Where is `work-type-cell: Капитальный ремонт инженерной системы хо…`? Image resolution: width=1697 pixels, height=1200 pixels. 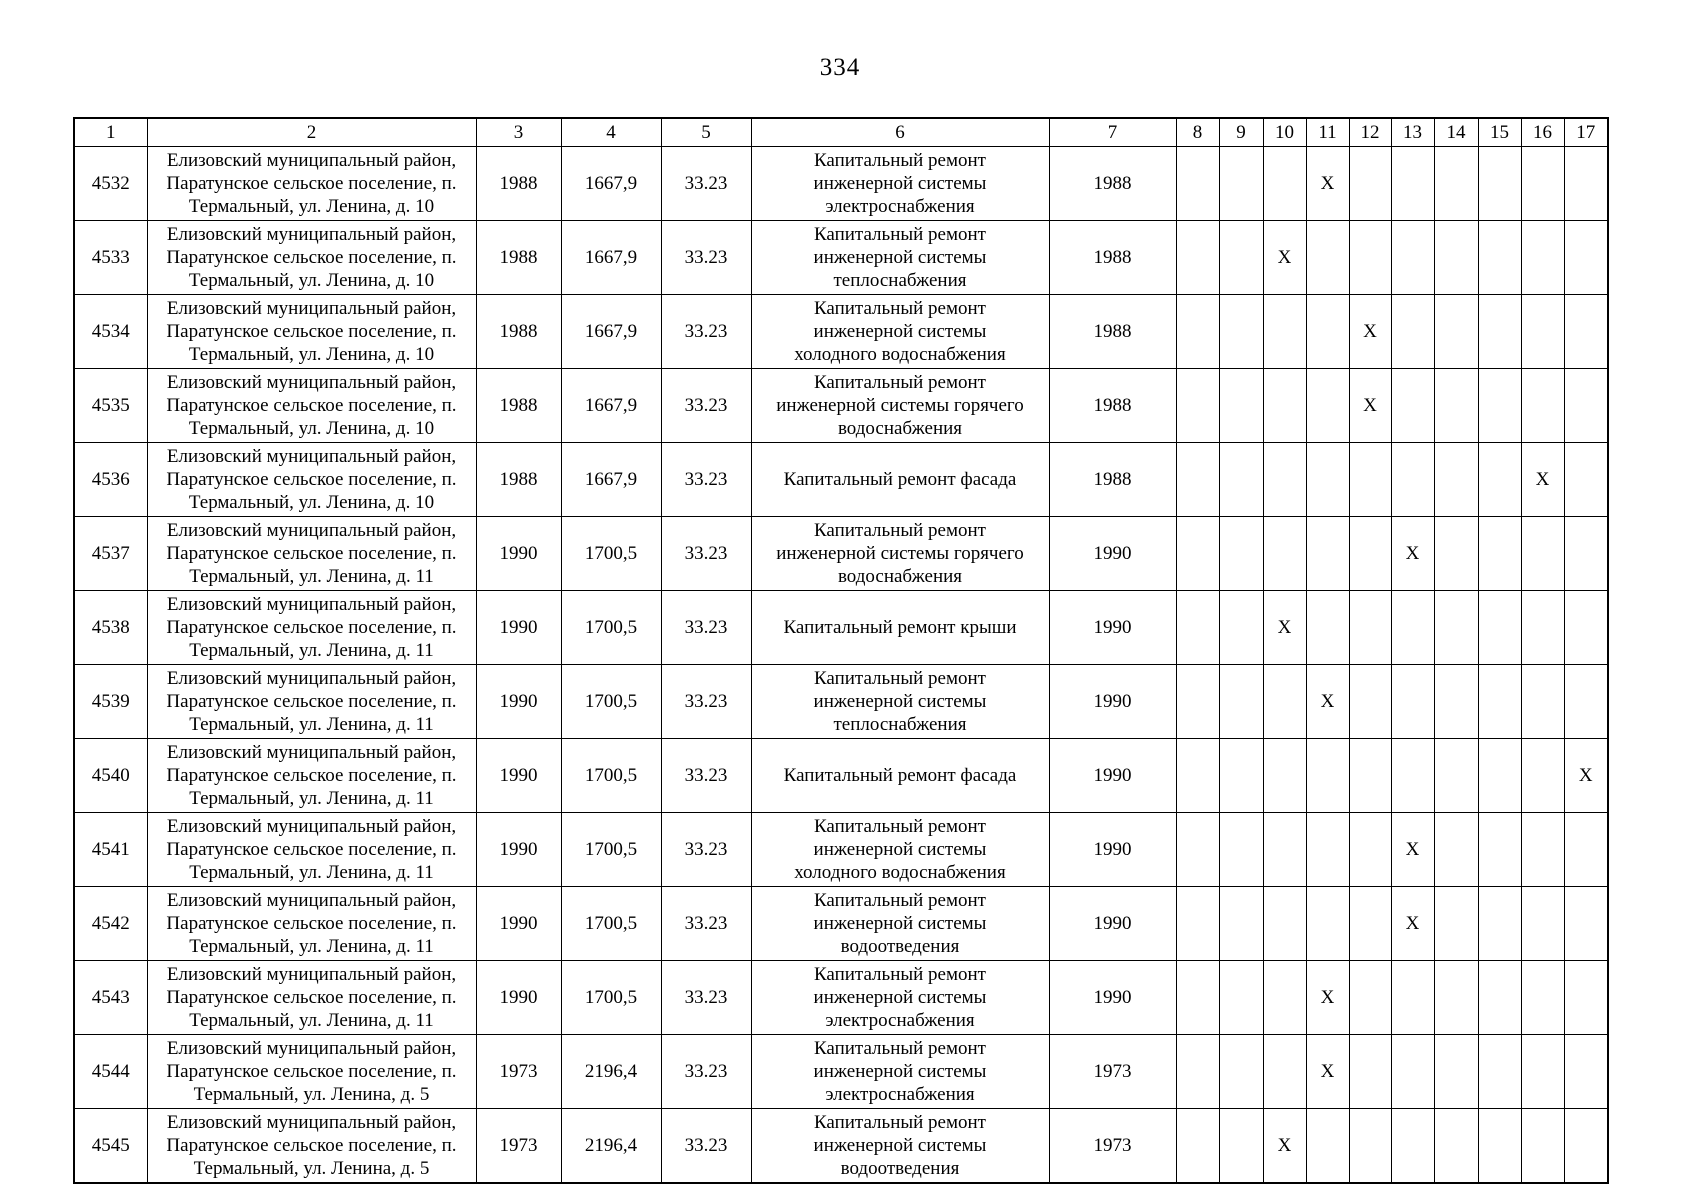 work-type-cell: Капитальный ремонт инженерной системы хо… is located at coordinates (900, 331).